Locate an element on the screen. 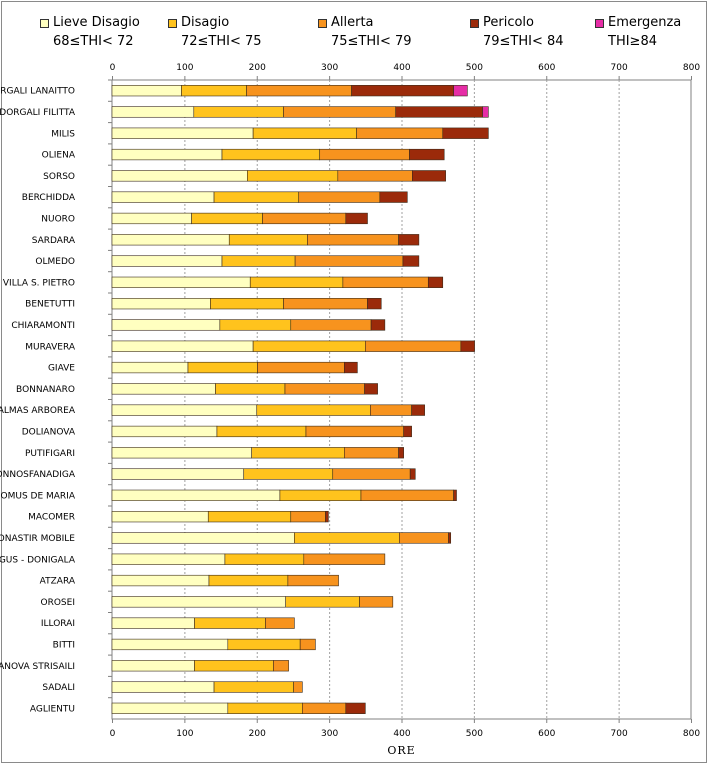 The height and width of the screenshot is (766, 710). category-label: CHIARAMONTI is located at coordinates (43, 326).